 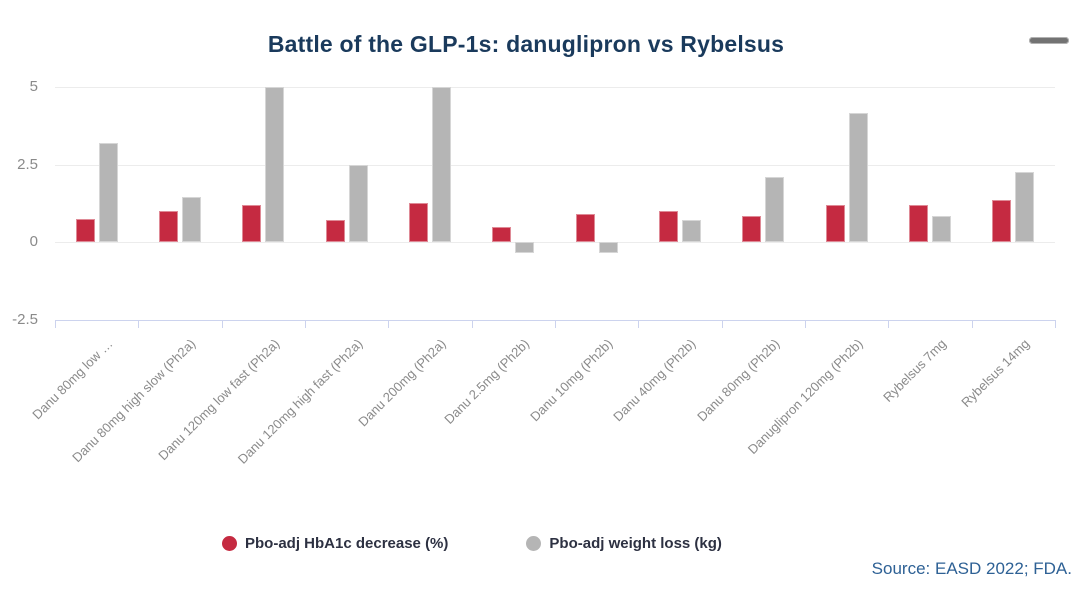 I want to click on source-attribution: Source: EASD 2022; FDA., so click(x=971, y=568).